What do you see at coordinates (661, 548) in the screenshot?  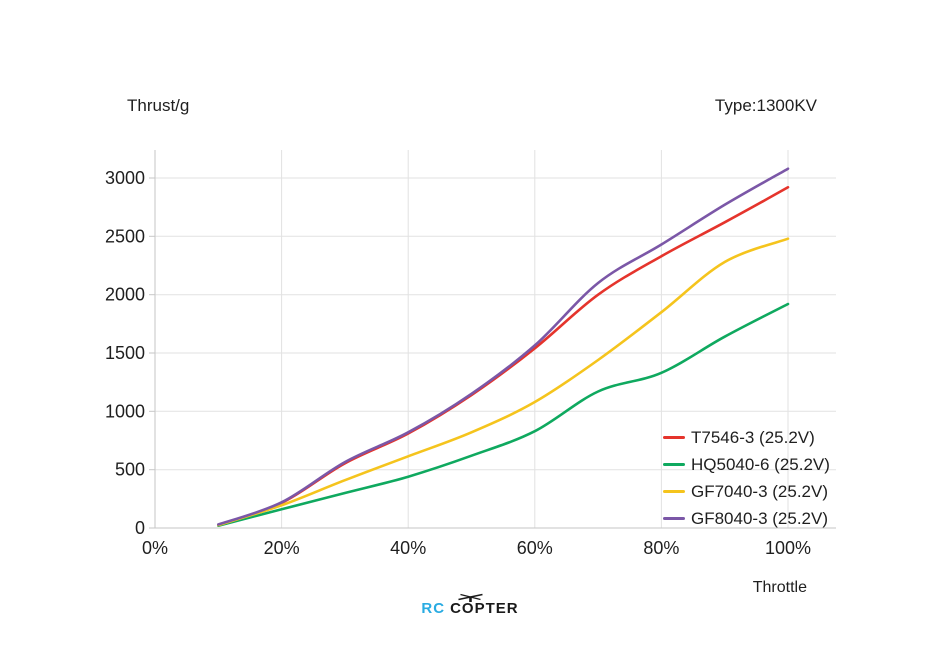 I see `x-tick-label: 80%` at bounding box center [661, 548].